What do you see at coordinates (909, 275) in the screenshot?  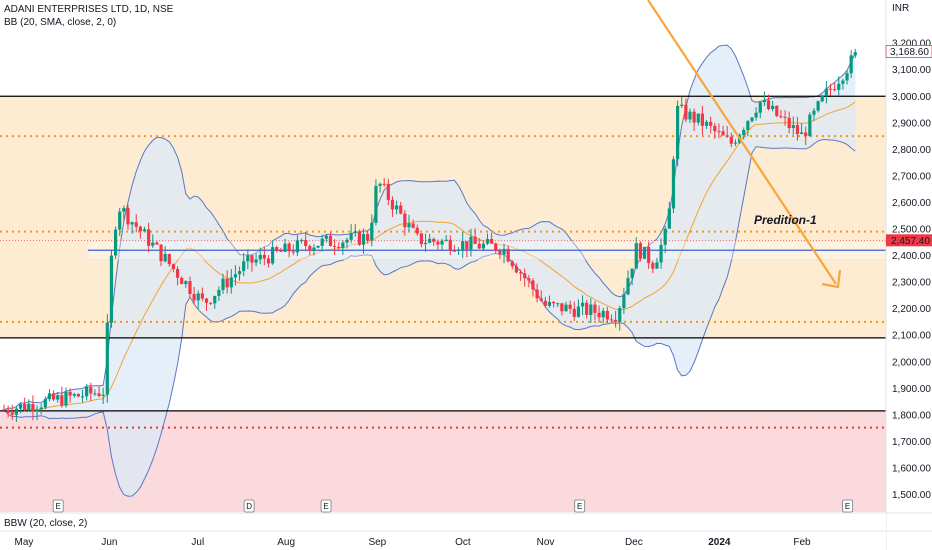 I see `price-axis` at bounding box center [909, 275].